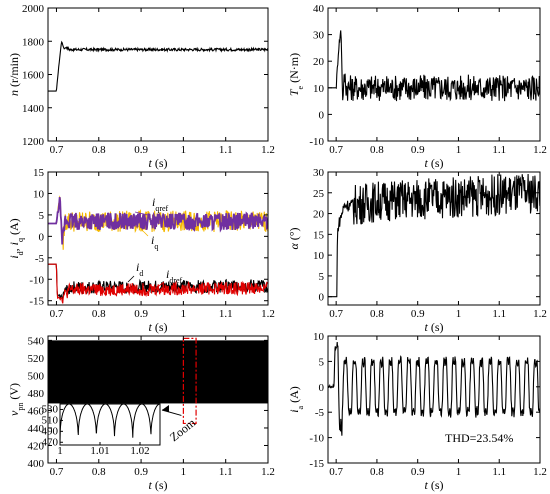 This screenshot has height=494, width=550. I want to click on y-tick-label: 400, so click(36, 464).